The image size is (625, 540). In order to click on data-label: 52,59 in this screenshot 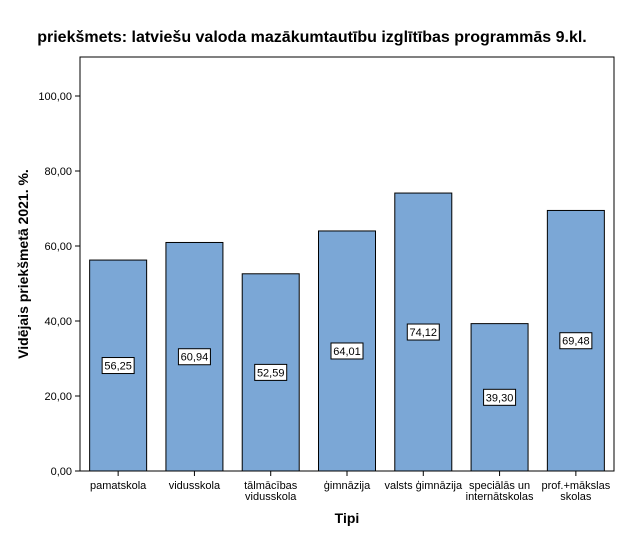, I will do `click(271, 373)`.